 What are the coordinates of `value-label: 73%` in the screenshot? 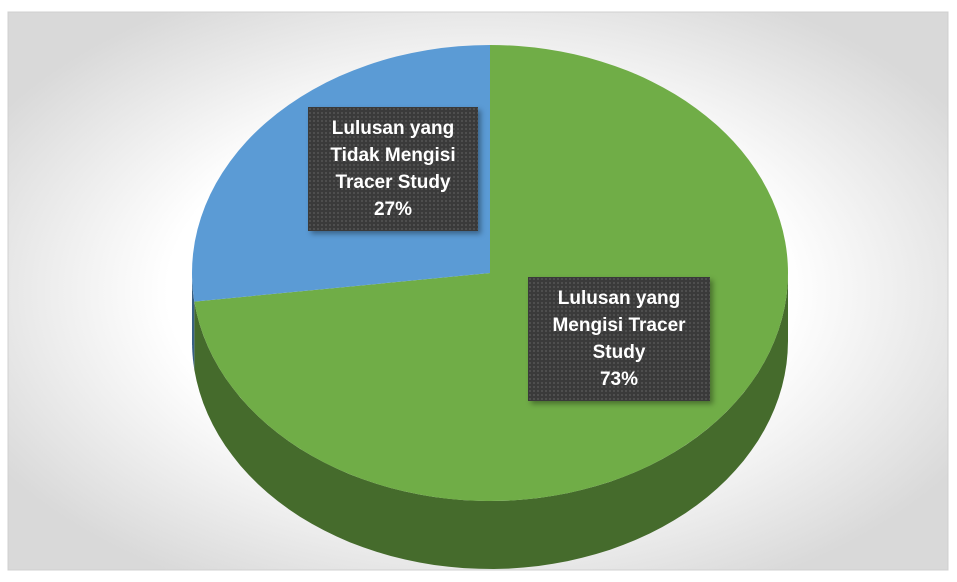 It's located at (619, 379).